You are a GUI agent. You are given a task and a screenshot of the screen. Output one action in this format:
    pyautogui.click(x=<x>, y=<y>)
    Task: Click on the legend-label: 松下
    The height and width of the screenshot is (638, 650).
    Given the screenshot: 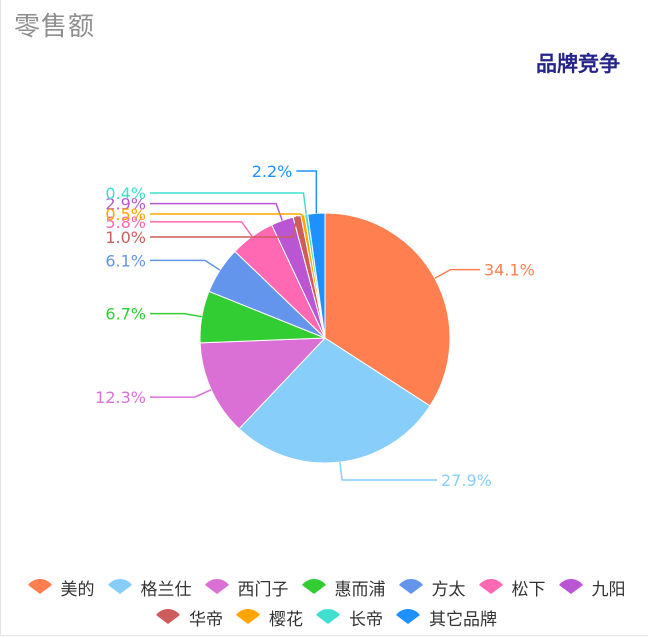 What is the action you would take?
    pyautogui.click(x=528, y=589)
    